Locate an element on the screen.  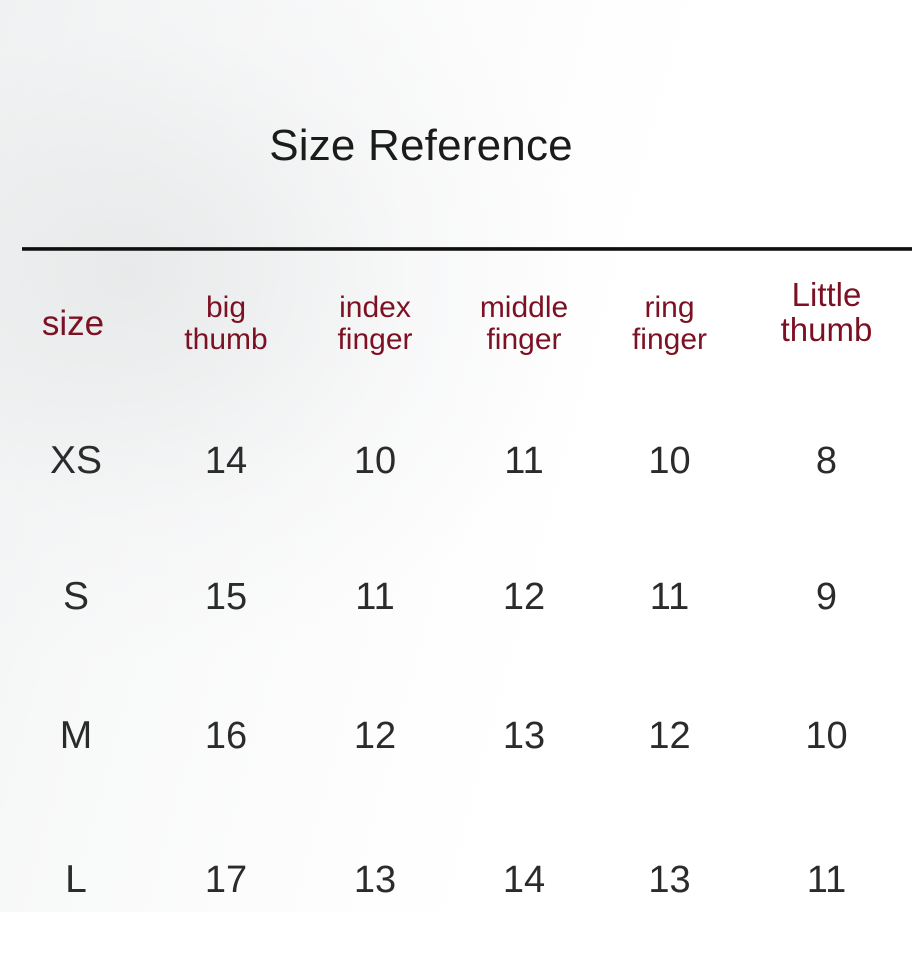
column-header-middle-finger-line1: middle is located at coordinates (524, 307).